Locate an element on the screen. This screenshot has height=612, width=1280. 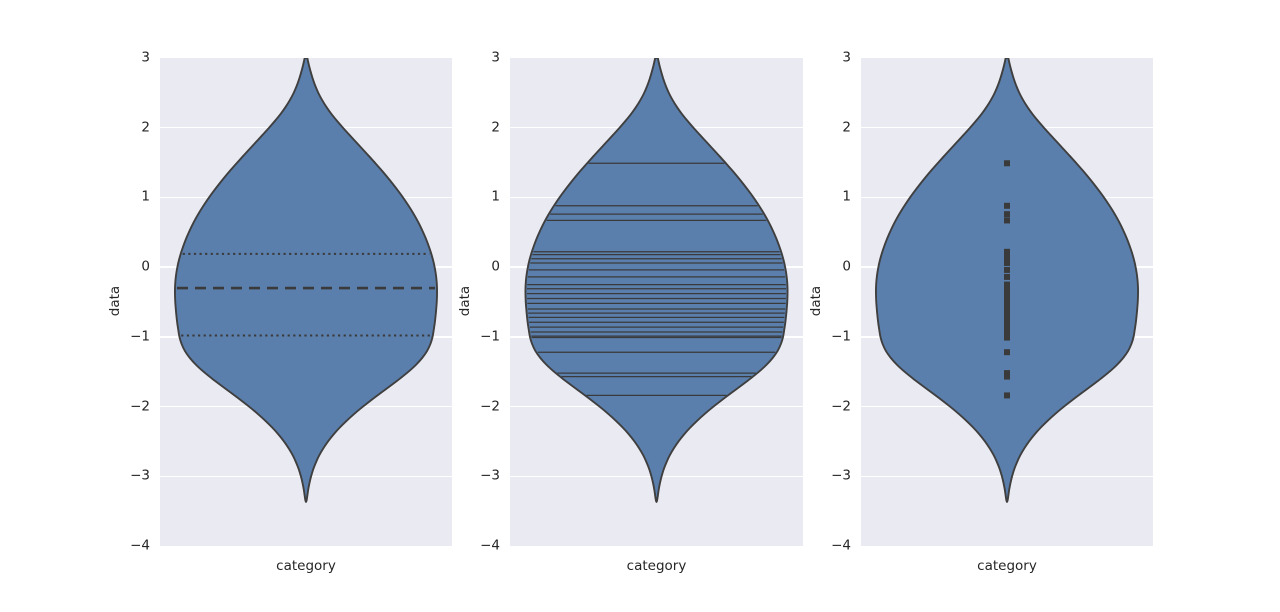
y-axis-label: data is located at coordinates (816, 301).